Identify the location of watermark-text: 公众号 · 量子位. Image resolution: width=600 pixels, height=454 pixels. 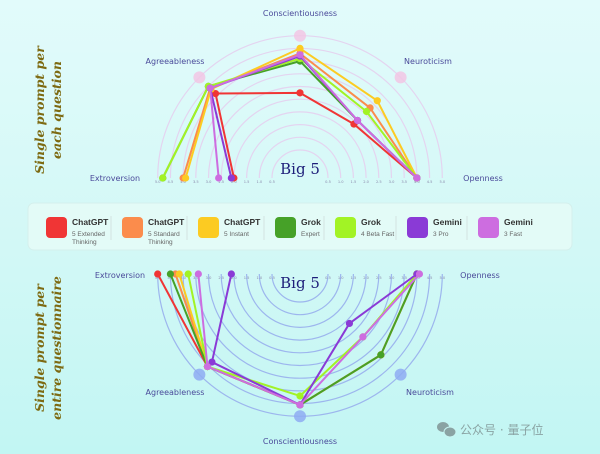
(501, 429).